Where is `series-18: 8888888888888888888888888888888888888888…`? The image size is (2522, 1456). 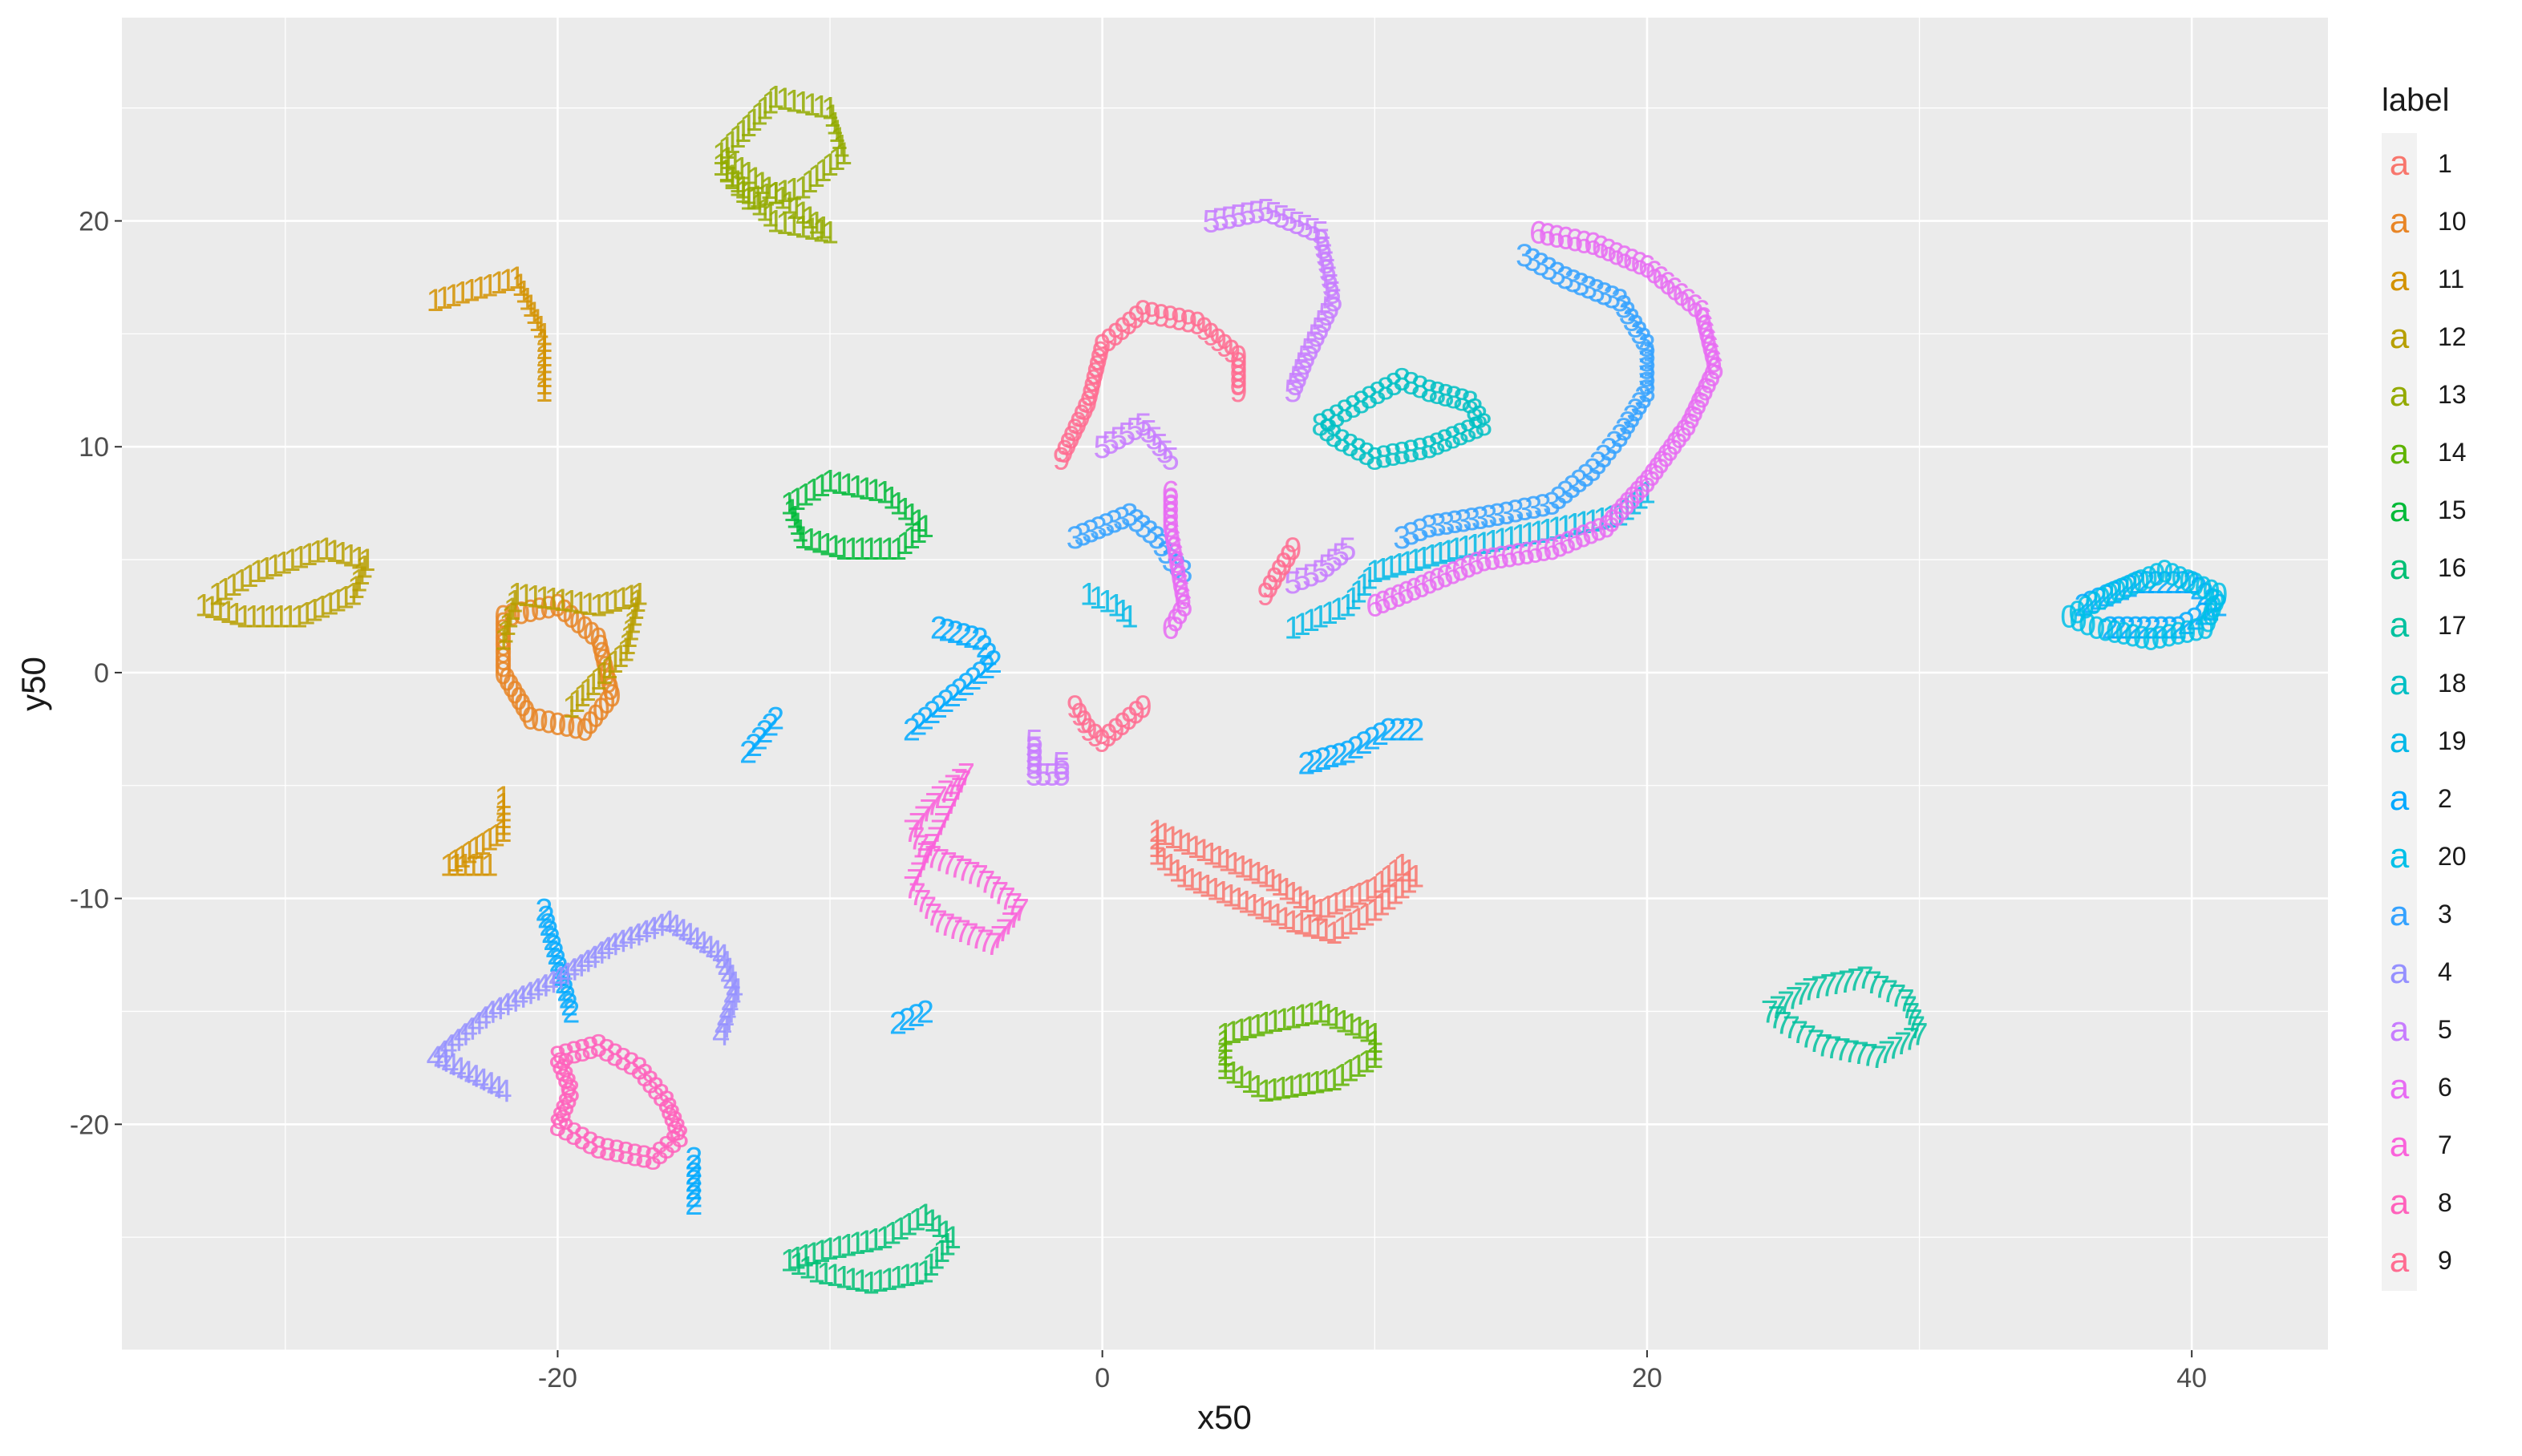 series-18: 8888888888888888888888888888888888888888… is located at coordinates (1401, 420).